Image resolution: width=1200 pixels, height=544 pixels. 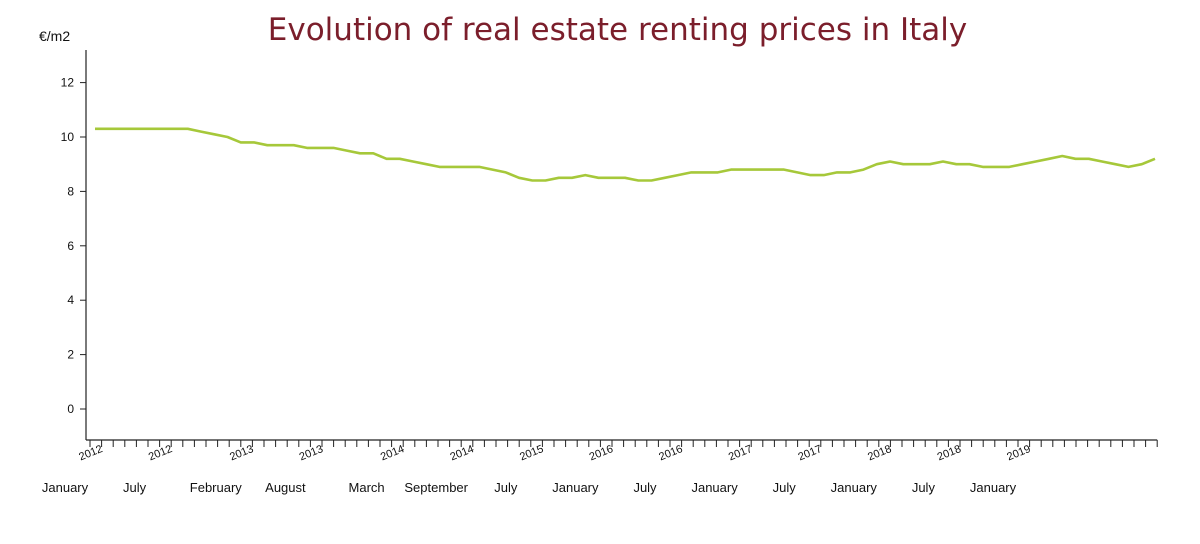 What do you see at coordinates (285, 487) in the screenshot?
I see `x-tick-label-month: August` at bounding box center [285, 487].